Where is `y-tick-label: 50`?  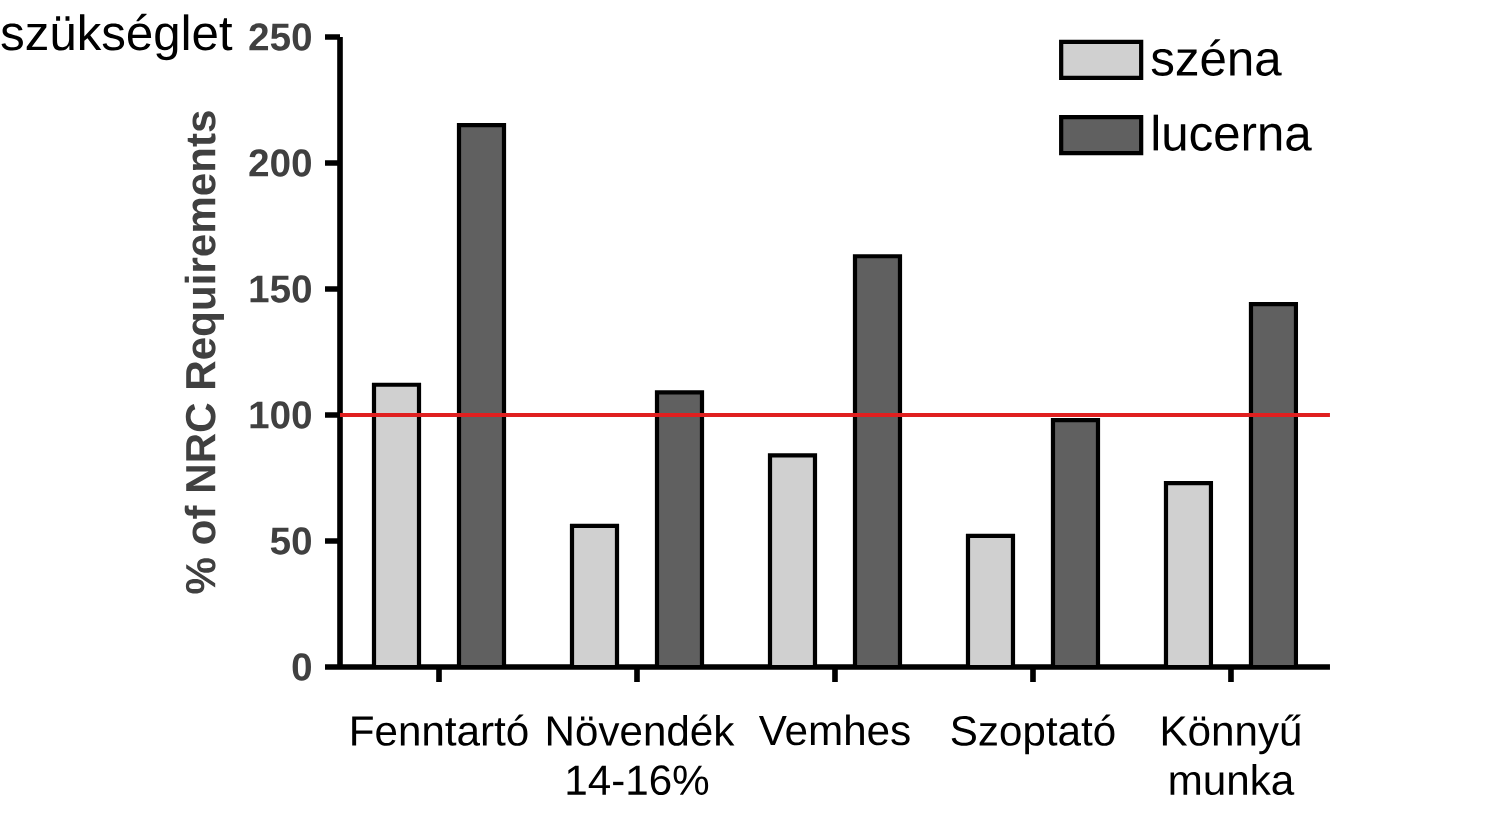 y-tick-label: 50 is located at coordinates (290, 541).